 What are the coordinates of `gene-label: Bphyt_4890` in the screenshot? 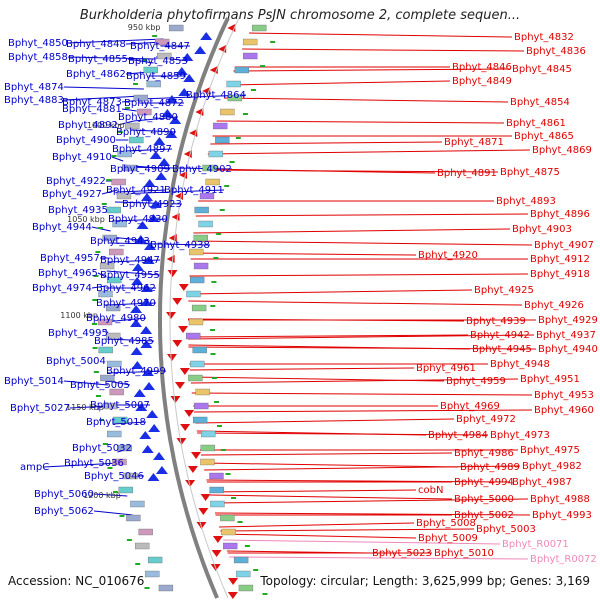 It's located at (146, 132).